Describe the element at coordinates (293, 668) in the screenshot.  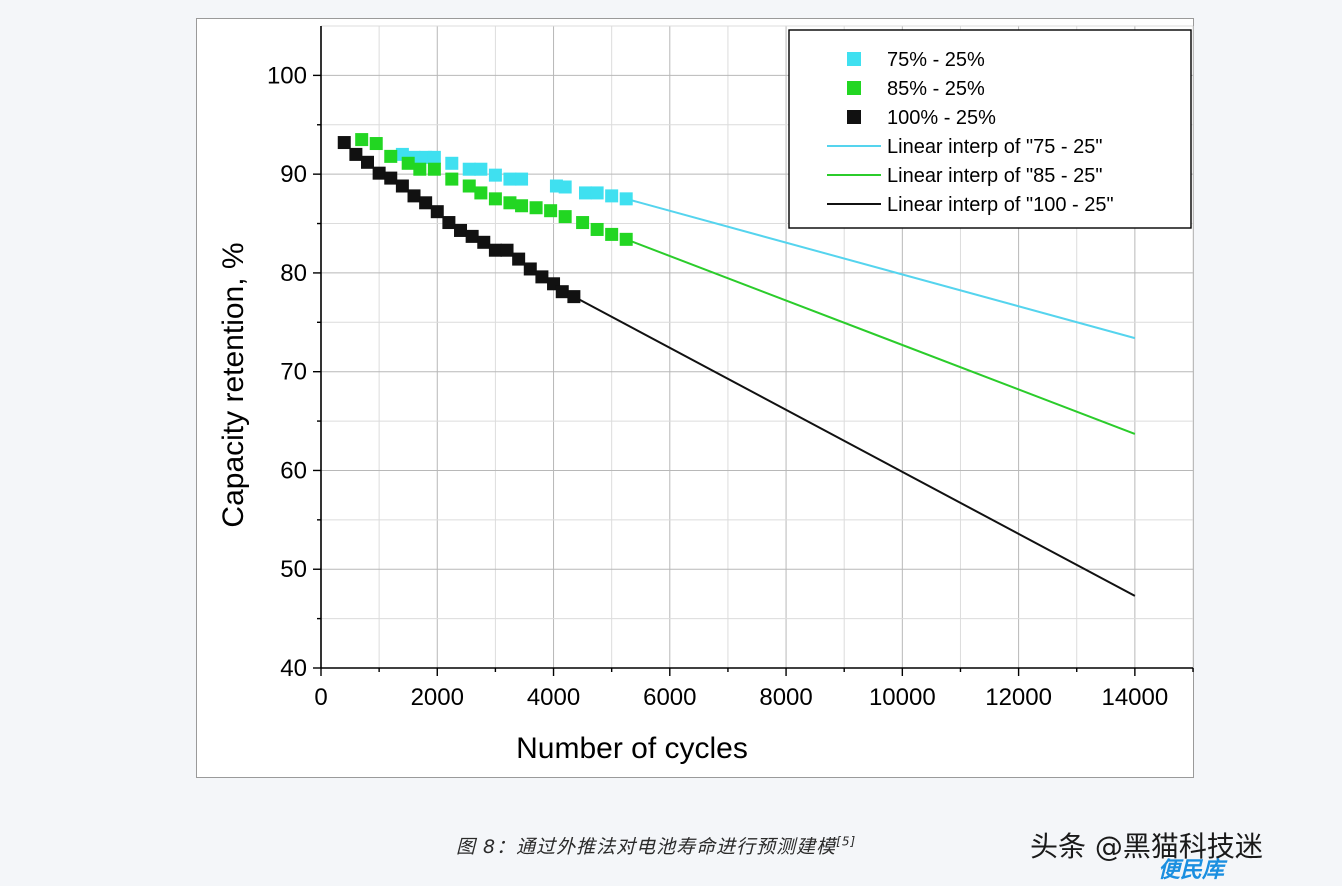
I see `y-tick-label: 40` at that location.